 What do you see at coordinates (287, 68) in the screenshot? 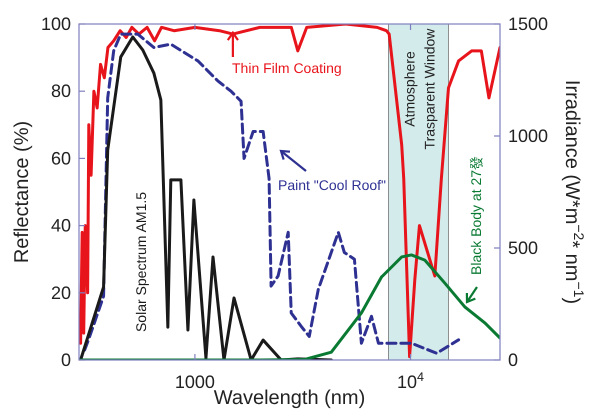
I see `annotation: Thin Film Coating` at bounding box center [287, 68].